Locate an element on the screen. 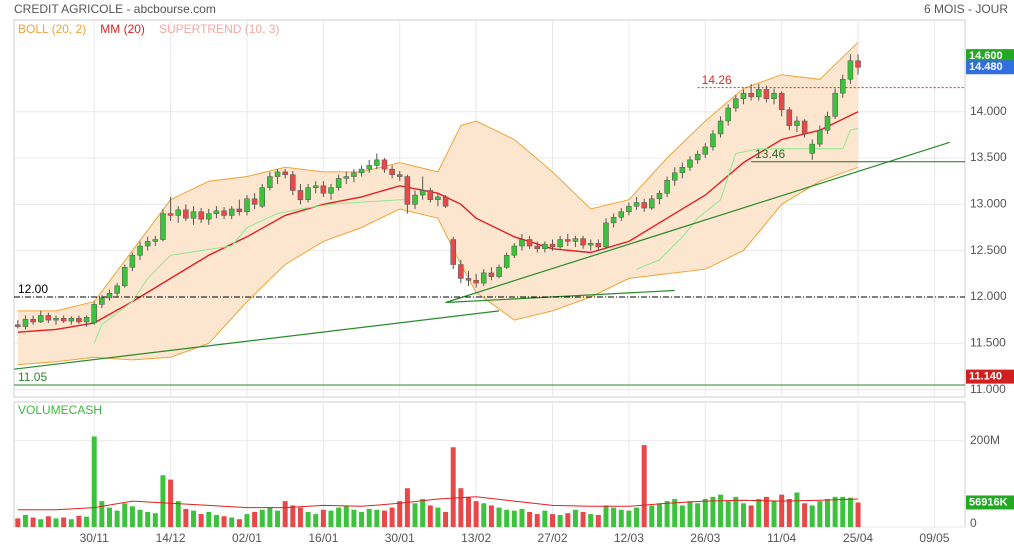  legend-entry: SUPERTREND (10, 3) is located at coordinates (219, 29).